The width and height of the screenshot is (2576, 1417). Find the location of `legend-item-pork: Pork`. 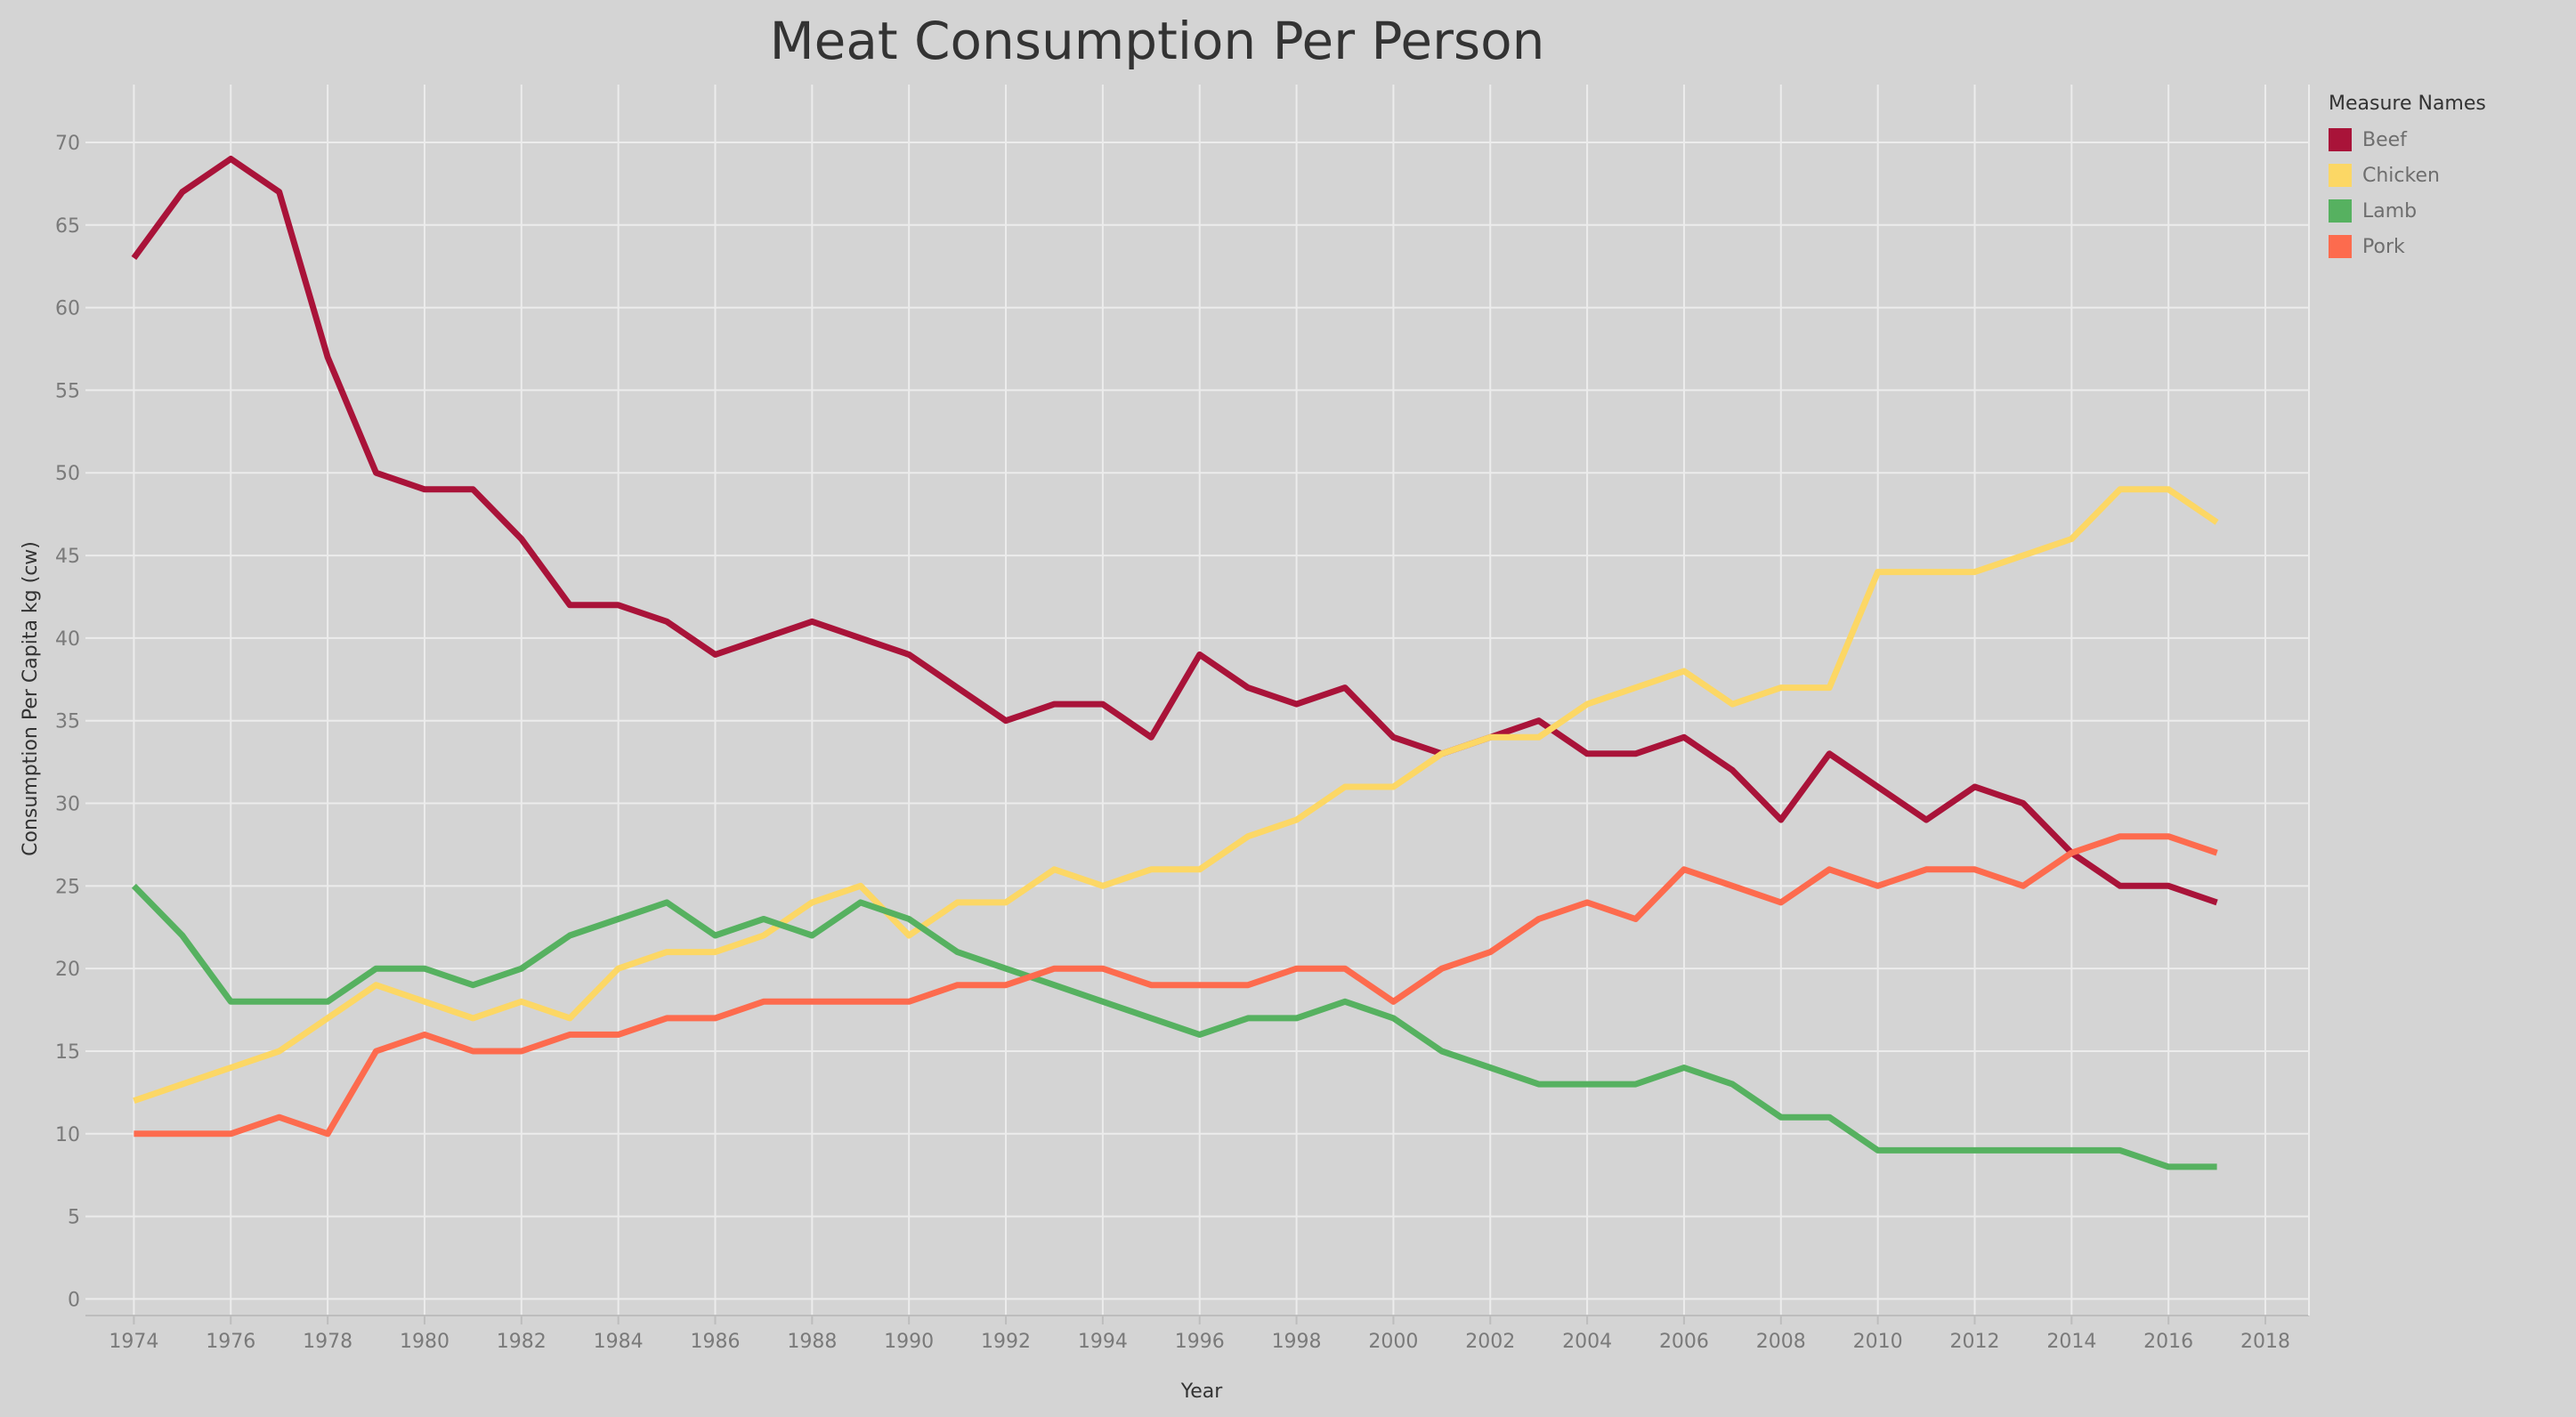

legend-item-pork: Pork is located at coordinates (2407, 247).